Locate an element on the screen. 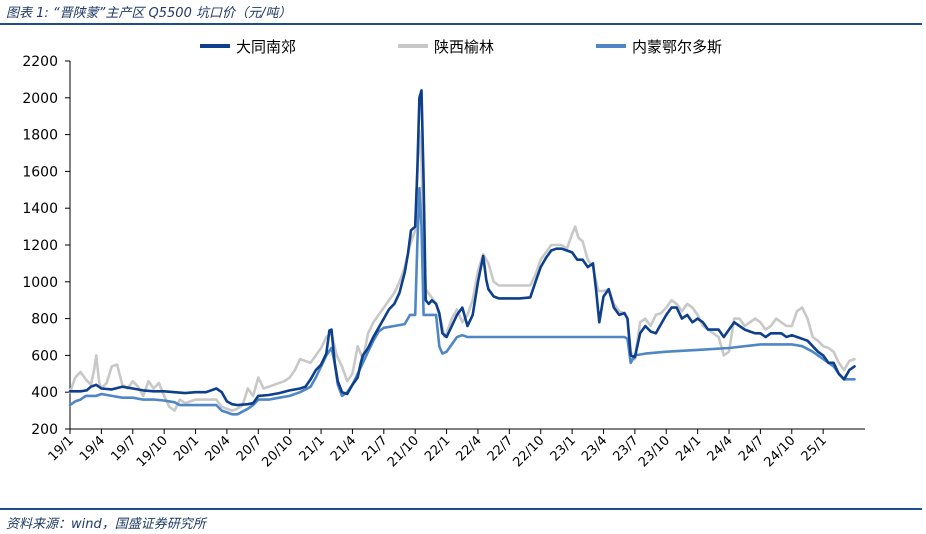 The image size is (926, 534). x-tick-label: 22/10 is located at coordinates (528, 451).